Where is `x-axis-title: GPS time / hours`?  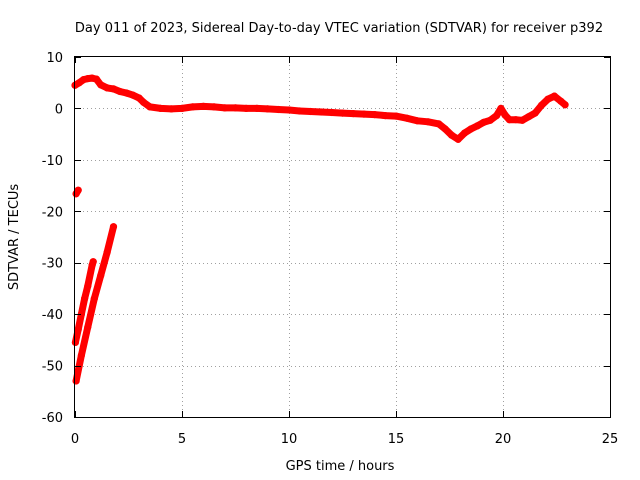 x-axis-title: GPS time / hours is located at coordinates (340, 466).